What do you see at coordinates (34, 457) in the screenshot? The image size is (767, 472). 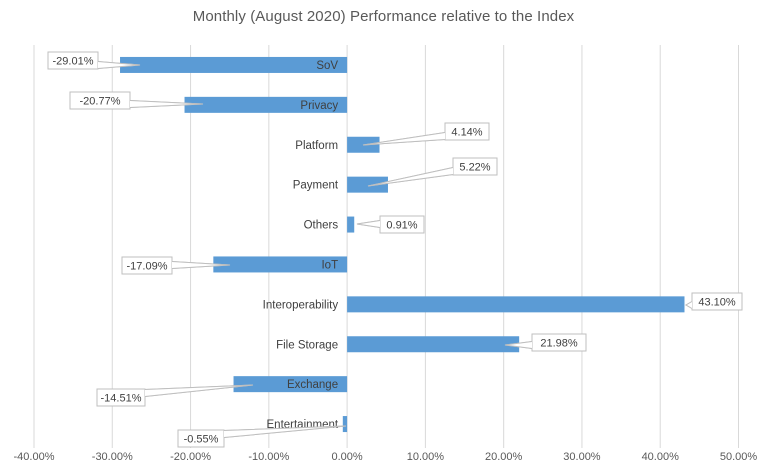 I see `x-axis-tick-label: -40.00%` at bounding box center [34, 457].